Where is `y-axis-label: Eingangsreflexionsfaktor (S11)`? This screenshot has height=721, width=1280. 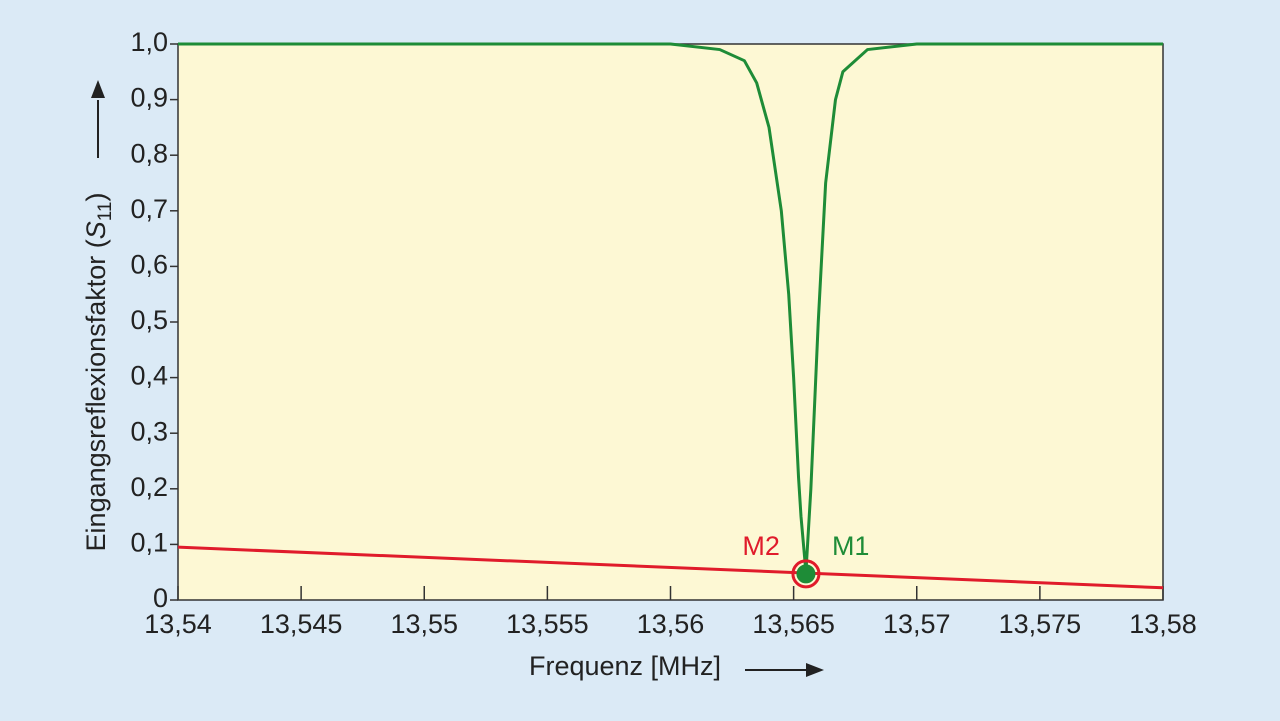 y-axis-label: Eingangsreflexionsfaktor (S11) is located at coordinates (98, 372).